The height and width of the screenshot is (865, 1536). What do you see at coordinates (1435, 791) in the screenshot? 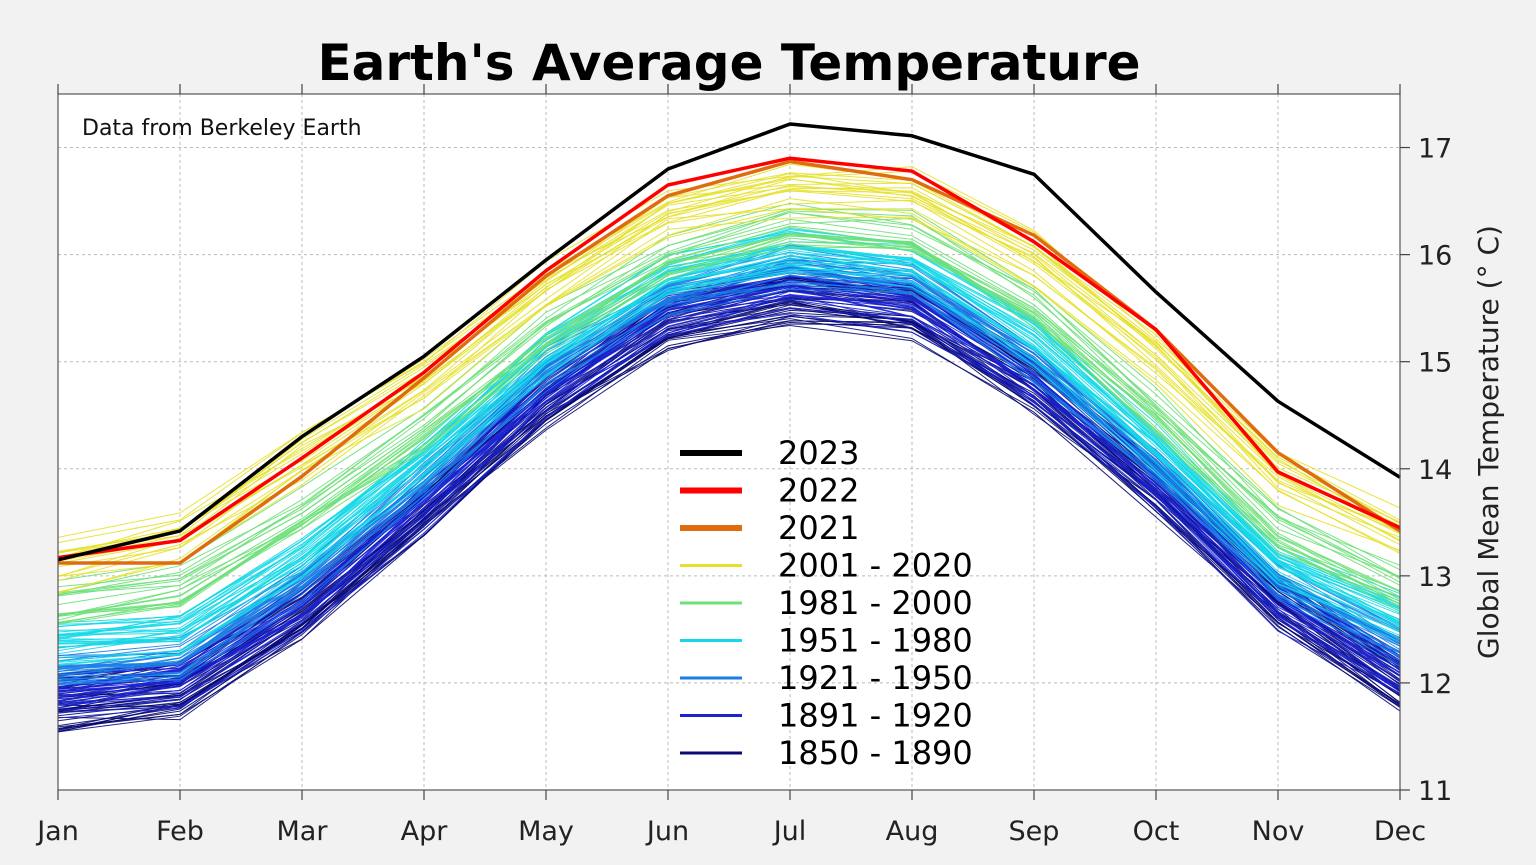
I see `y-tick-label: 11` at bounding box center [1435, 791].